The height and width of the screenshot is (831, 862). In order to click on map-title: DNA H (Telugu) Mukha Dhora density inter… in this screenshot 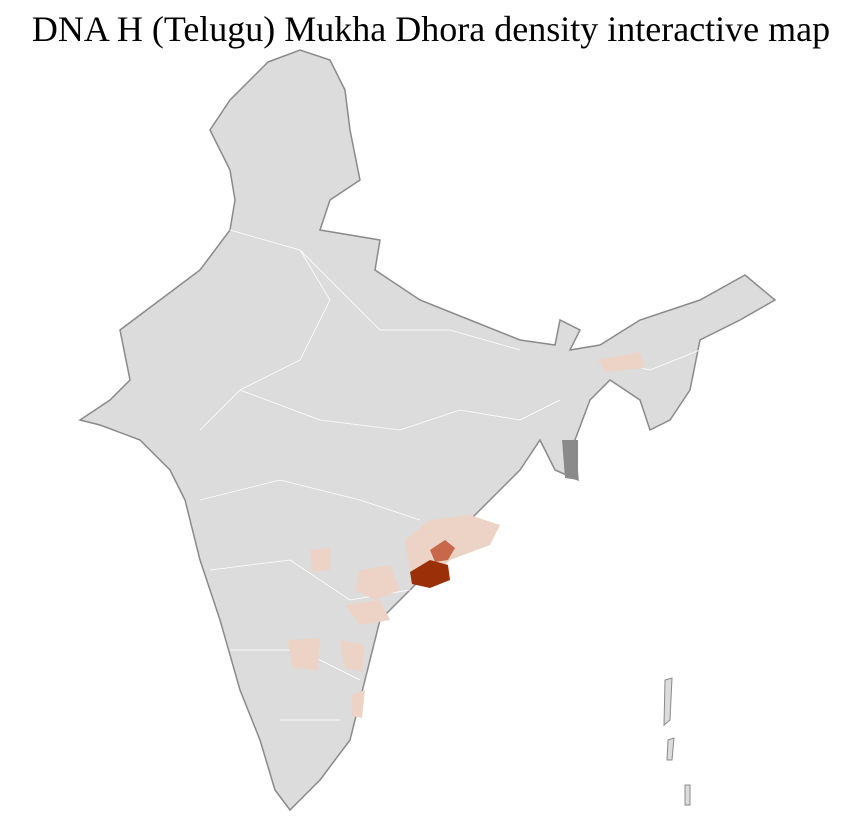, I will do `click(431, 29)`.